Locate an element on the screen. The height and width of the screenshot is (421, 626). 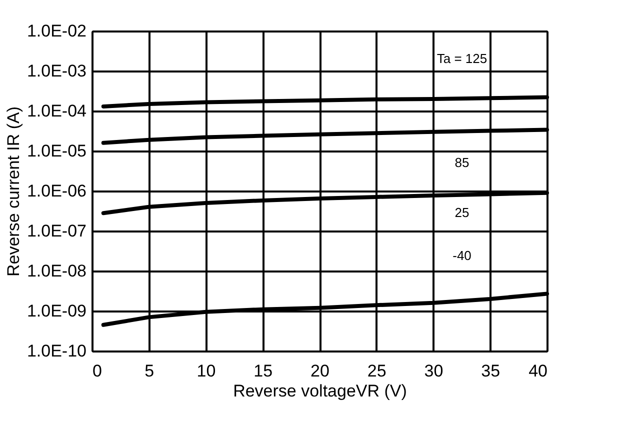
annotation: Ta = 125 is located at coordinates (462, 58).